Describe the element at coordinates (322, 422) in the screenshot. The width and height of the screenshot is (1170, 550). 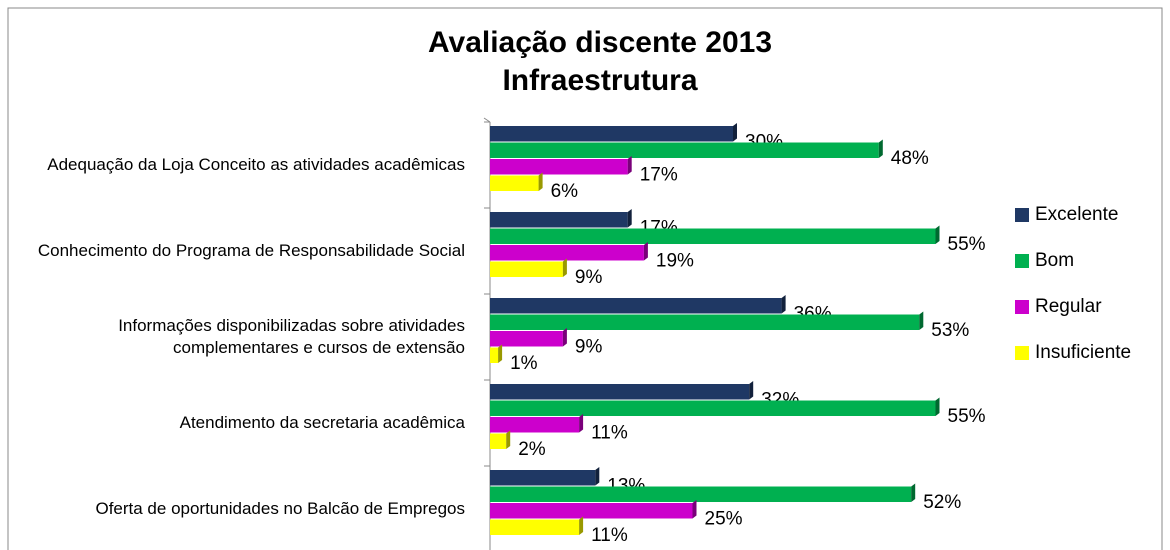
I see `category-label: Atendimento da secretaria acadêmica` at that location.